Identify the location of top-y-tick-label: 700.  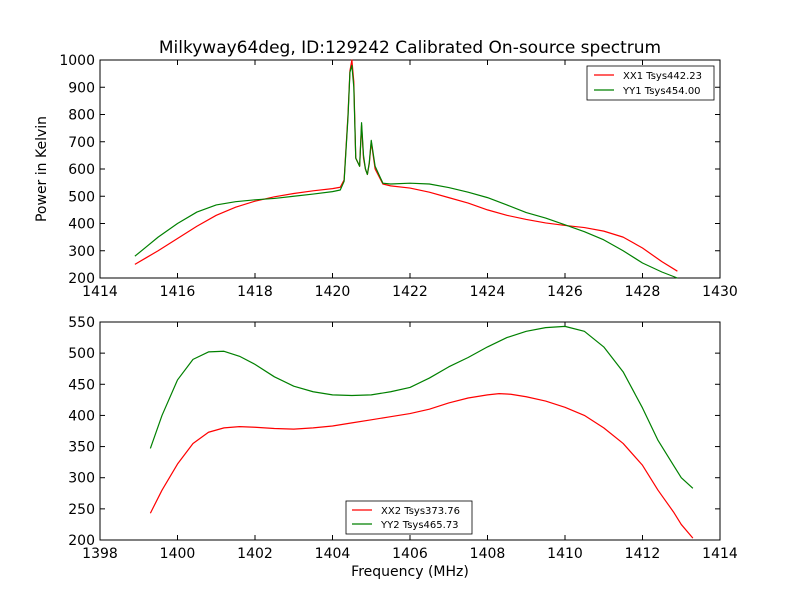
(81, 143).